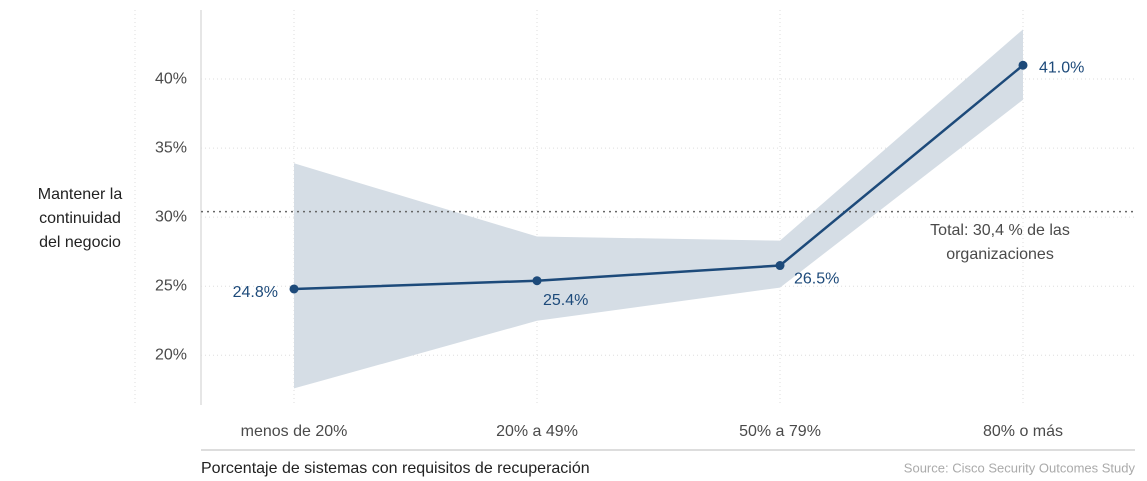  I want to click on x-tick-label: menos de 20%, so click(294, 431).